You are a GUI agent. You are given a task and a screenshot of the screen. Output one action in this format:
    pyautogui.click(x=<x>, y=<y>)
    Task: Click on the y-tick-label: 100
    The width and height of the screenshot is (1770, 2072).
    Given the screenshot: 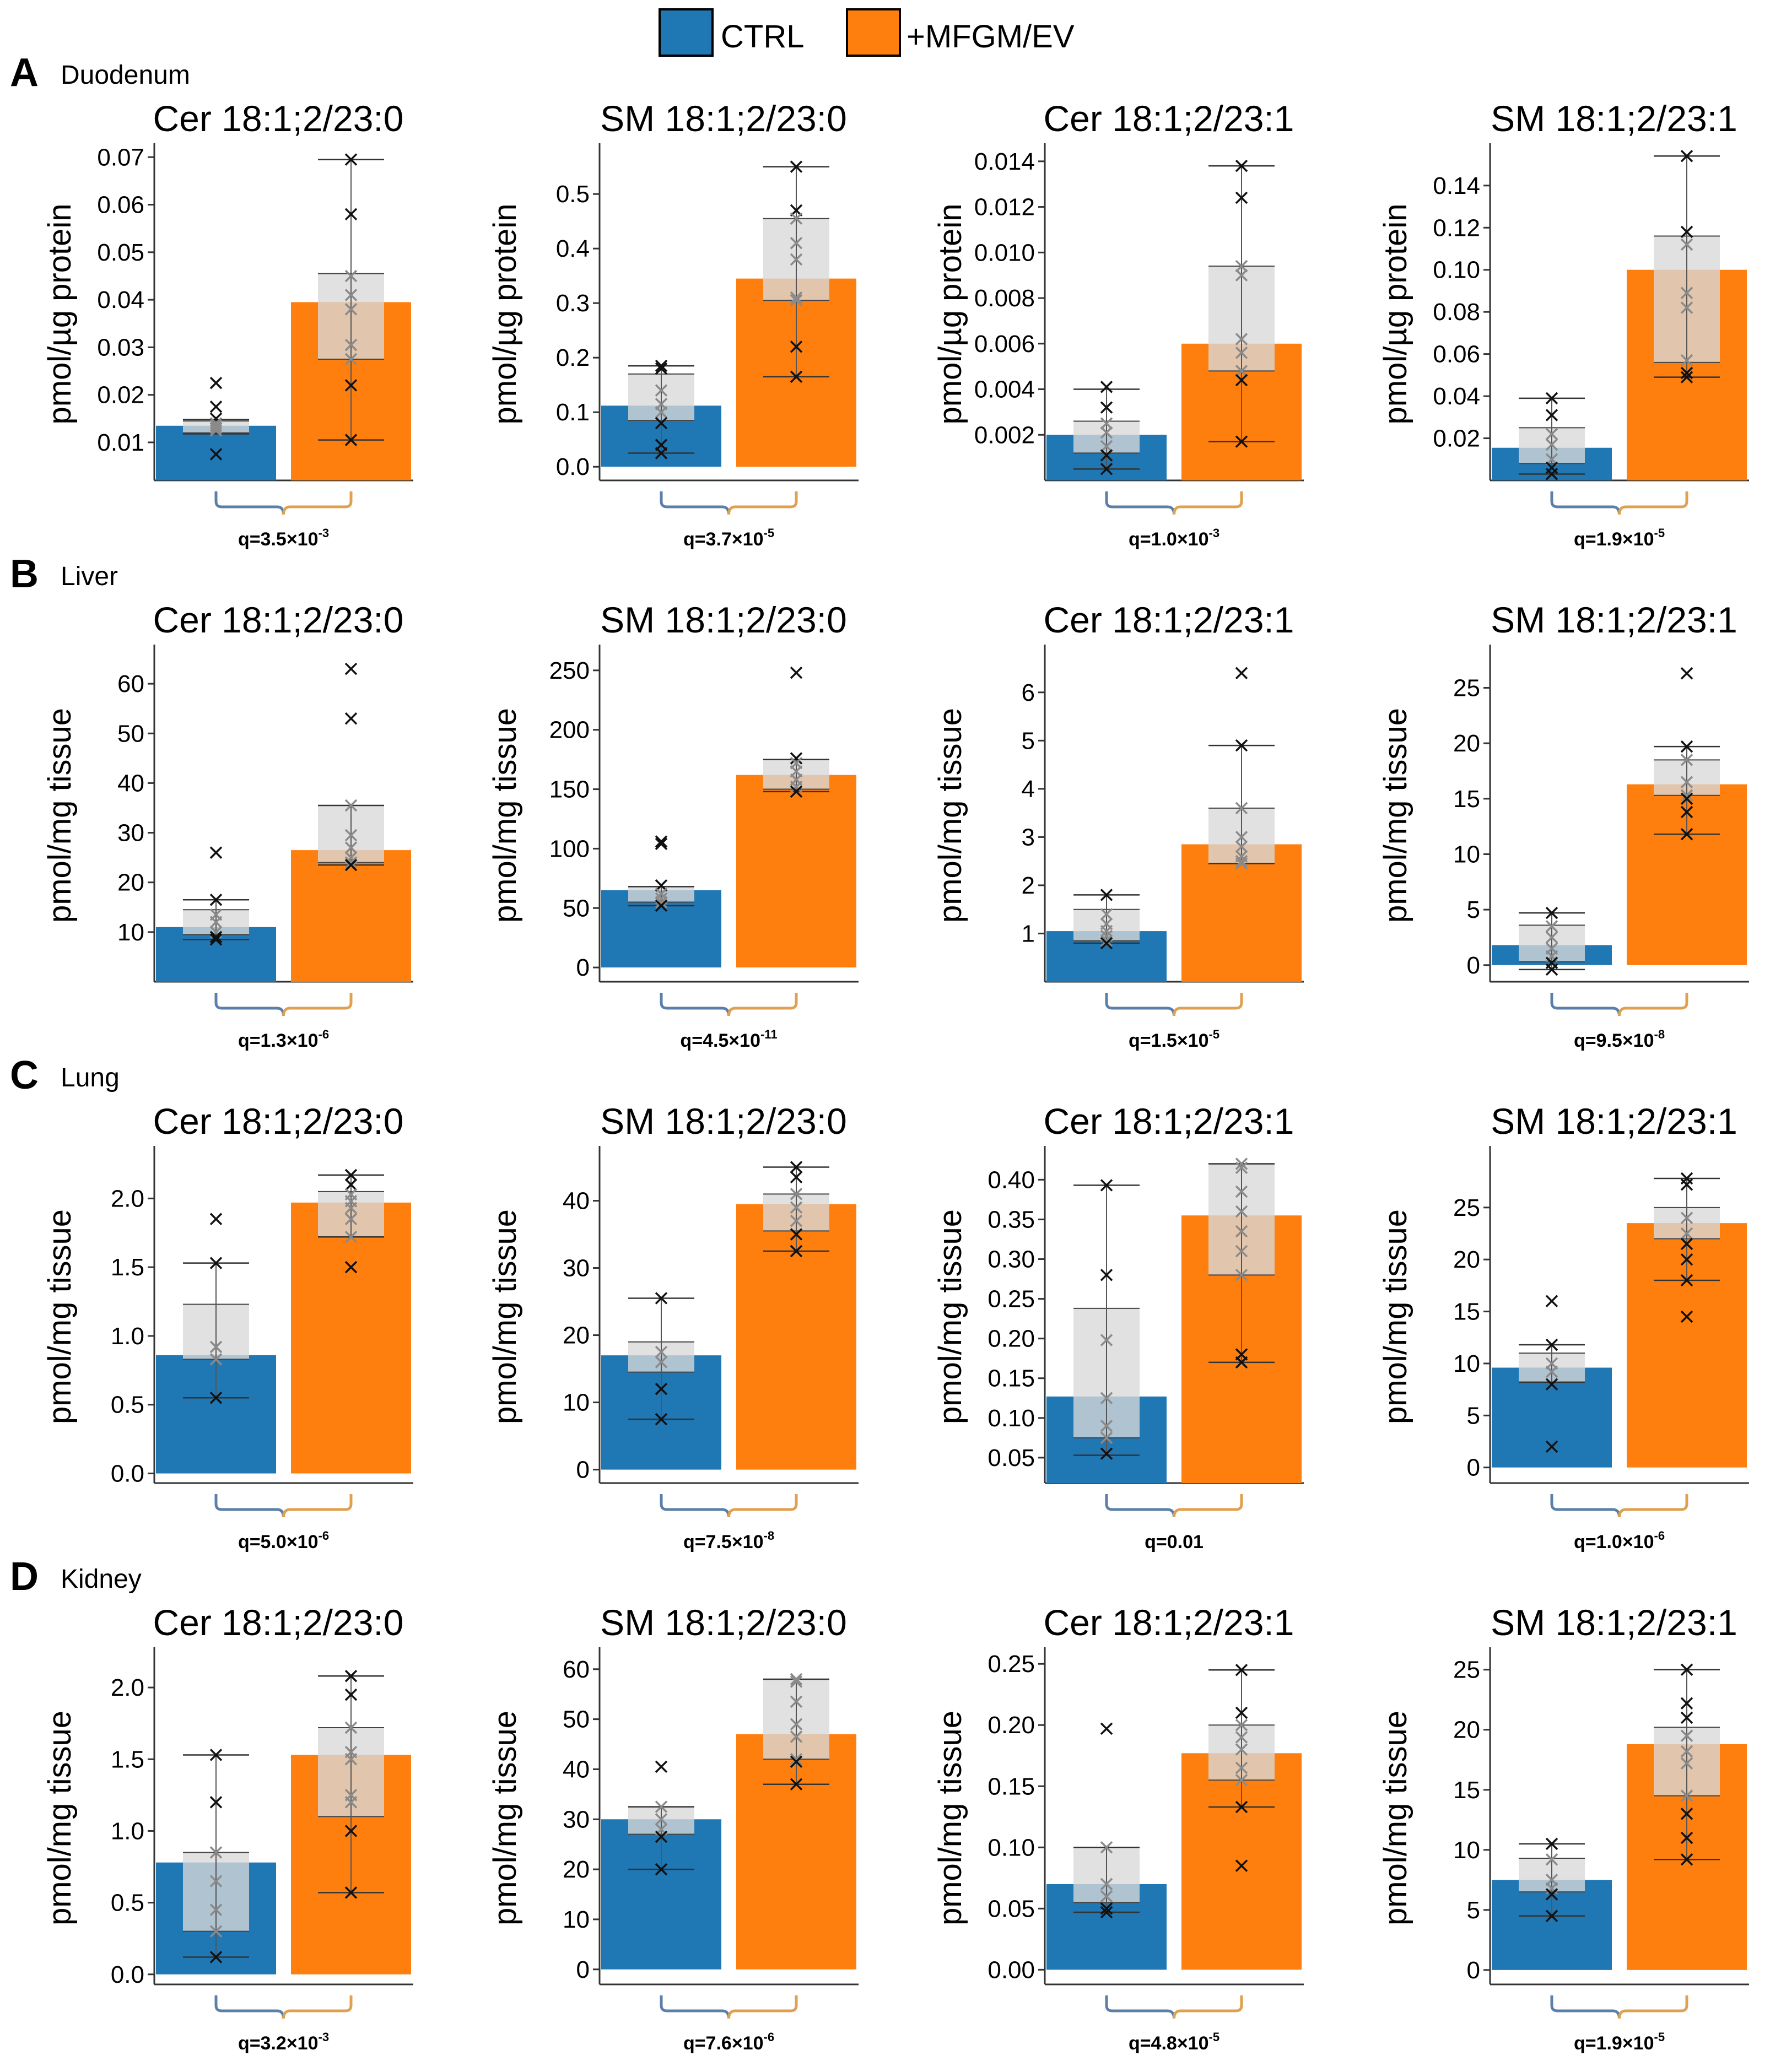 What is the action you would take?
    pyautogui.click(x=569, y=848)
    